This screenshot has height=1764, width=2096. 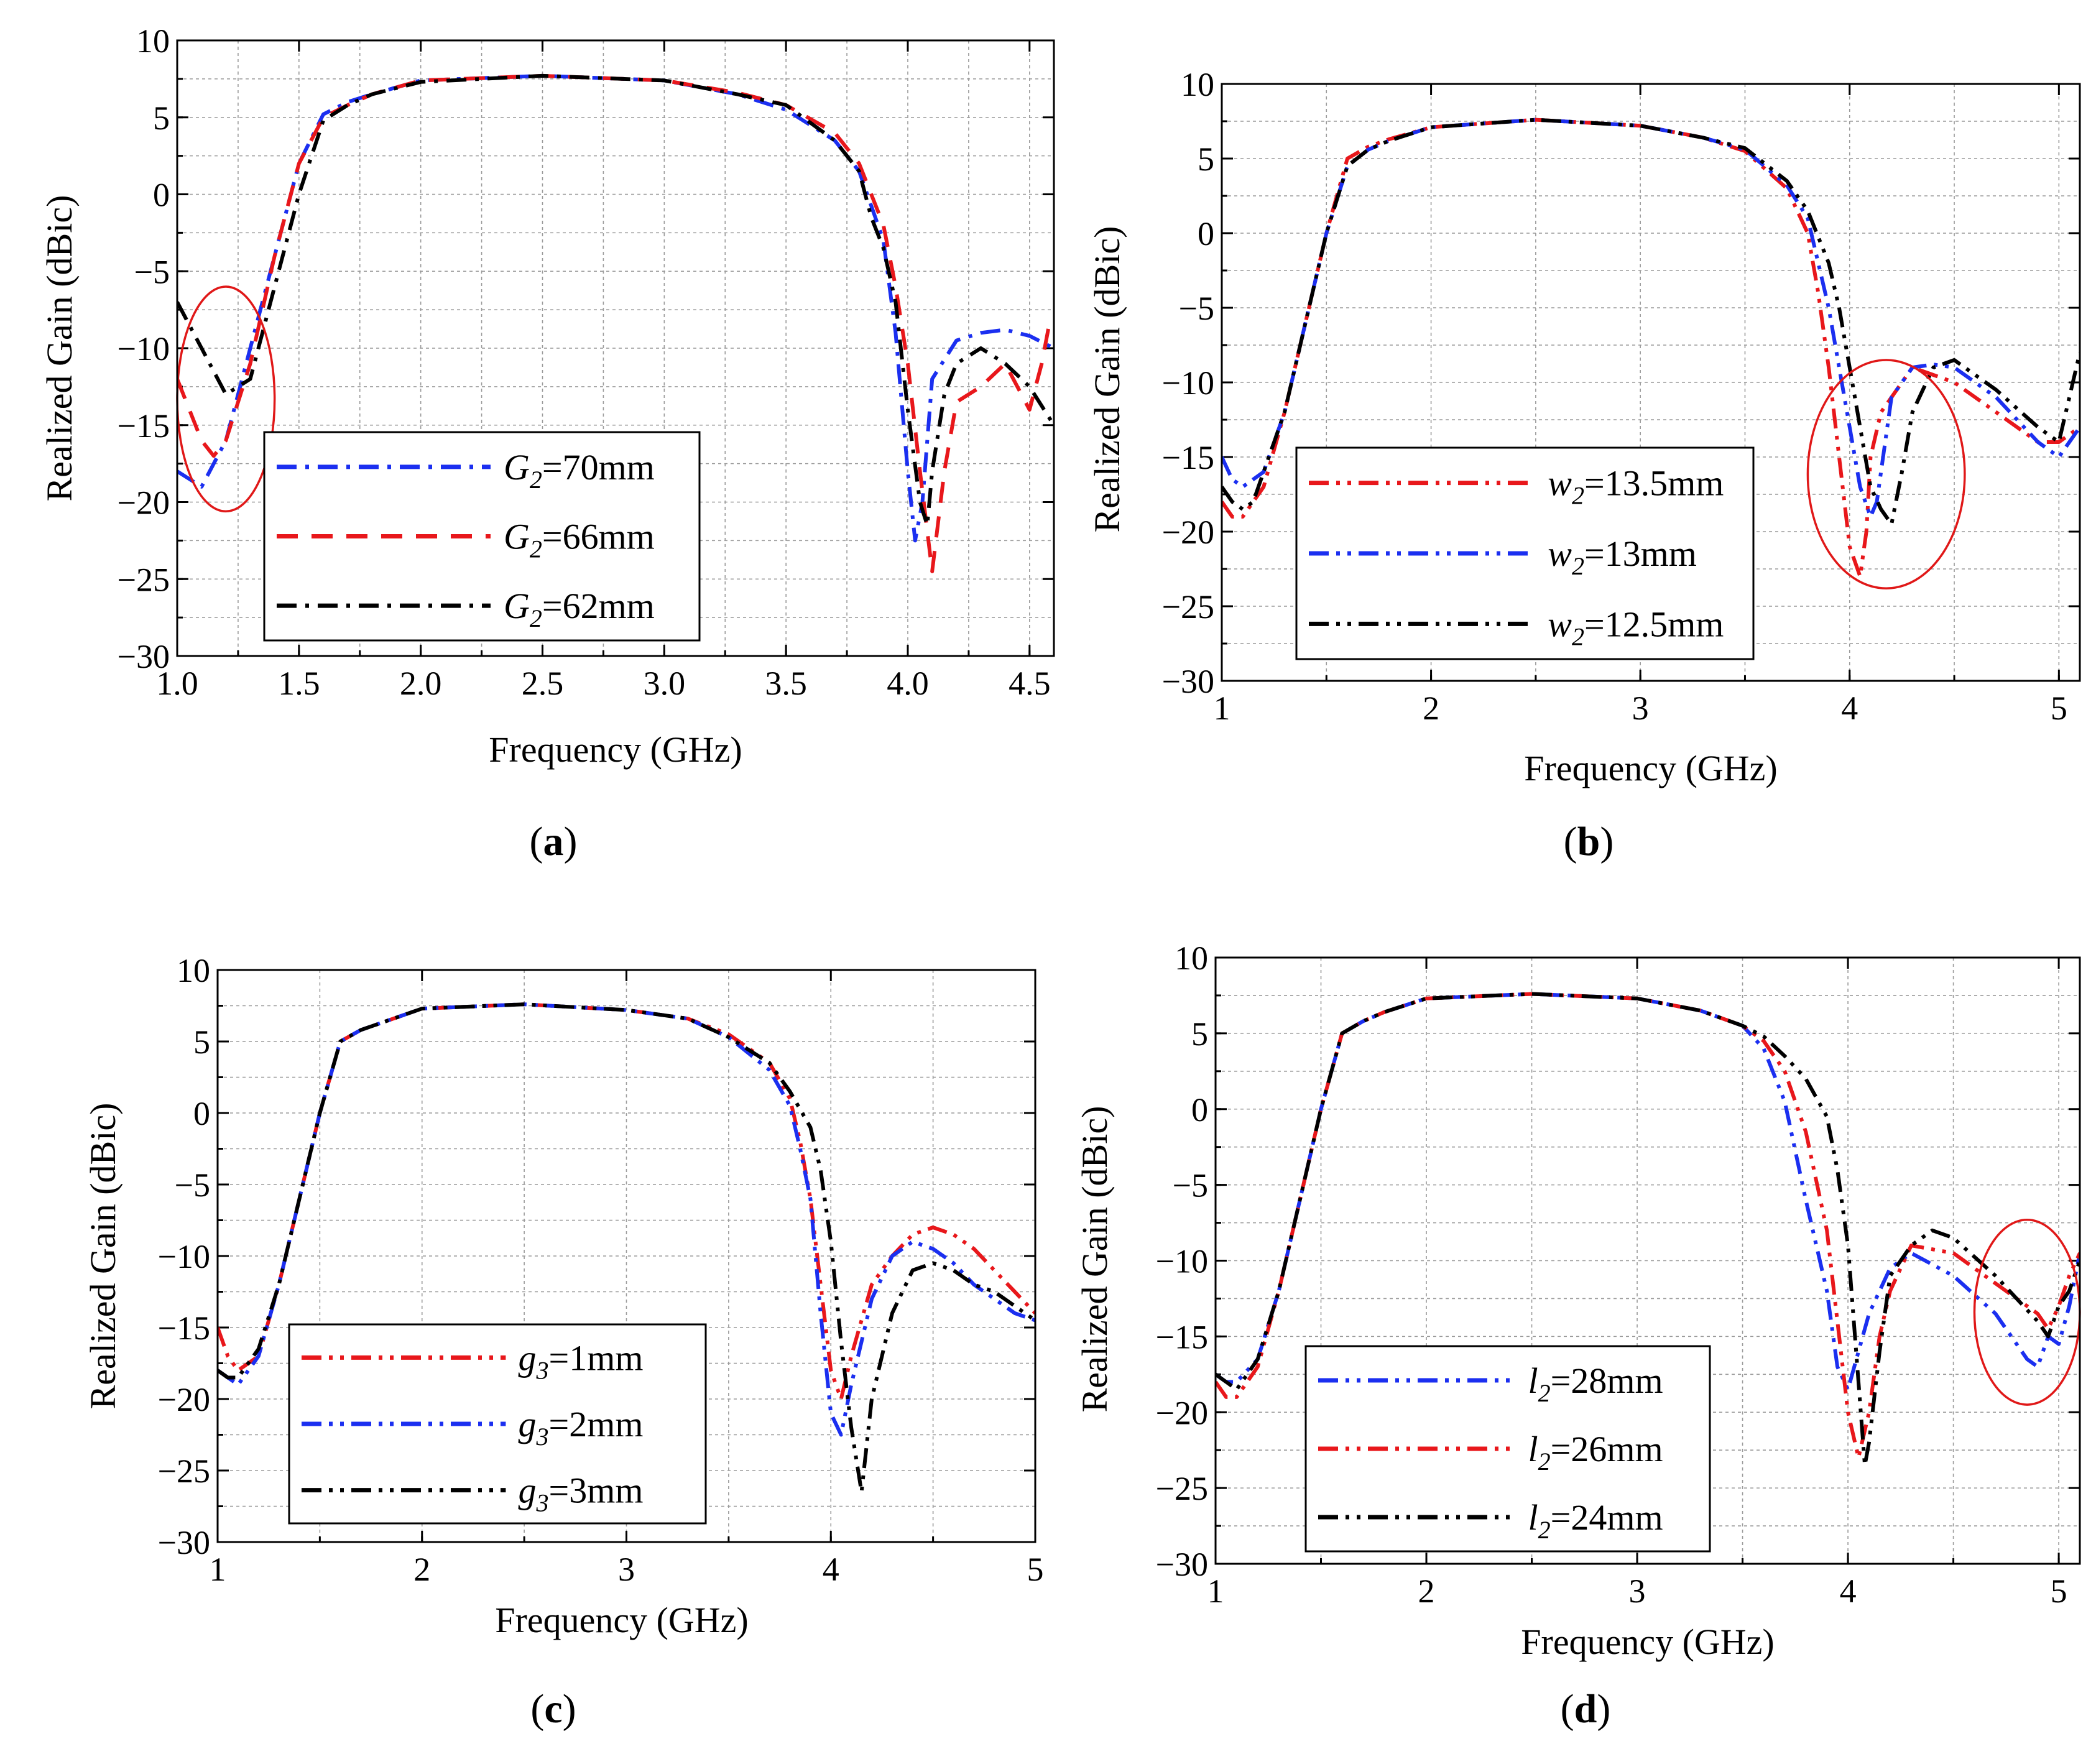 I want to click on caption-letter: a, so click(x=553, y=842).